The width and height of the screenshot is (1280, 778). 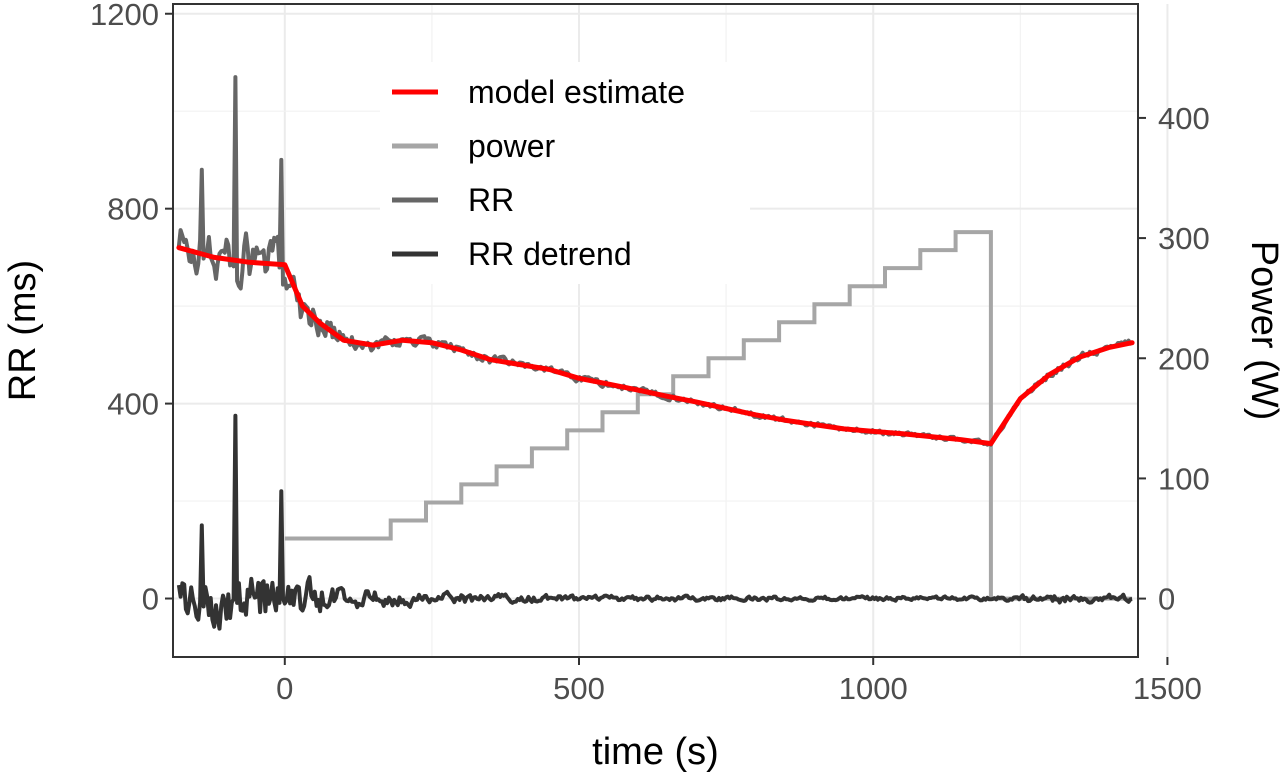 What do you see at coordinates (550, 254) in the screenshot?
I see `legend-label: RR detrend` at bounding box center [550, 254].